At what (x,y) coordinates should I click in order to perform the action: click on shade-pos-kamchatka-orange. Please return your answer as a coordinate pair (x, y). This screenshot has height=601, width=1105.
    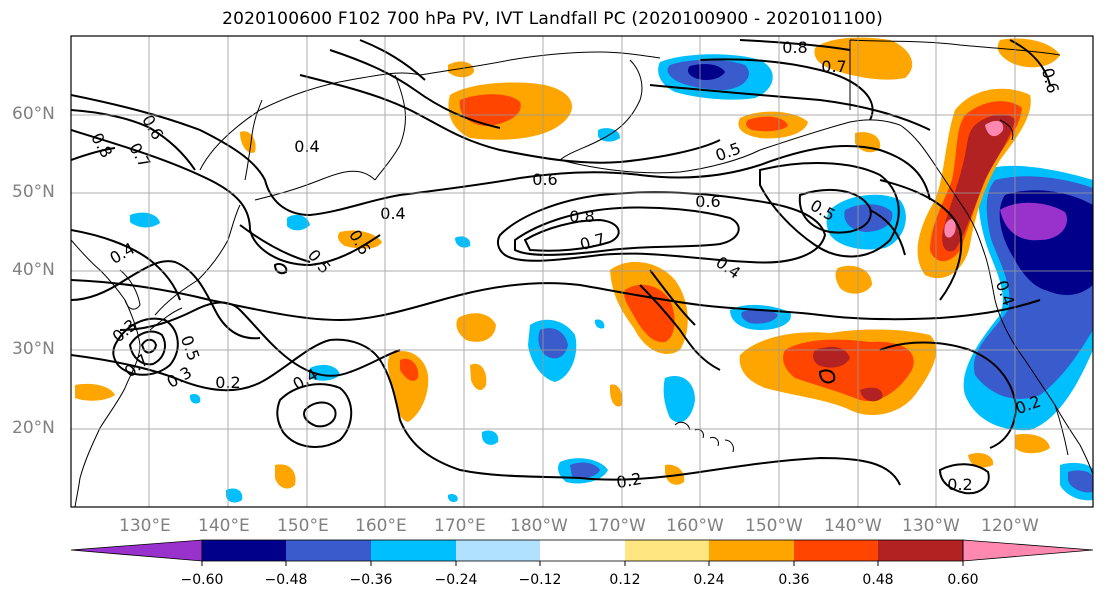
    Looking at the image, I should click on (461, 69).